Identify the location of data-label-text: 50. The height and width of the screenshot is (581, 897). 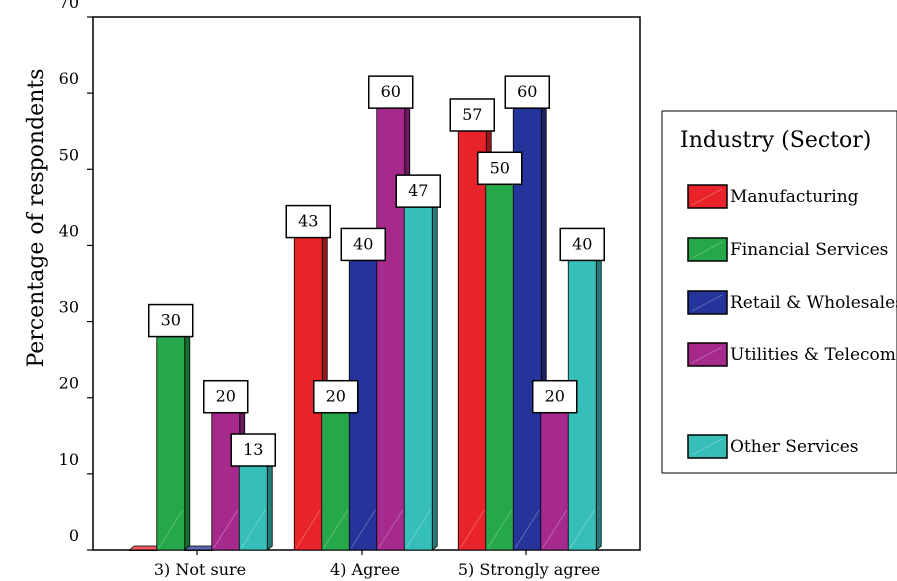
(500, 167).